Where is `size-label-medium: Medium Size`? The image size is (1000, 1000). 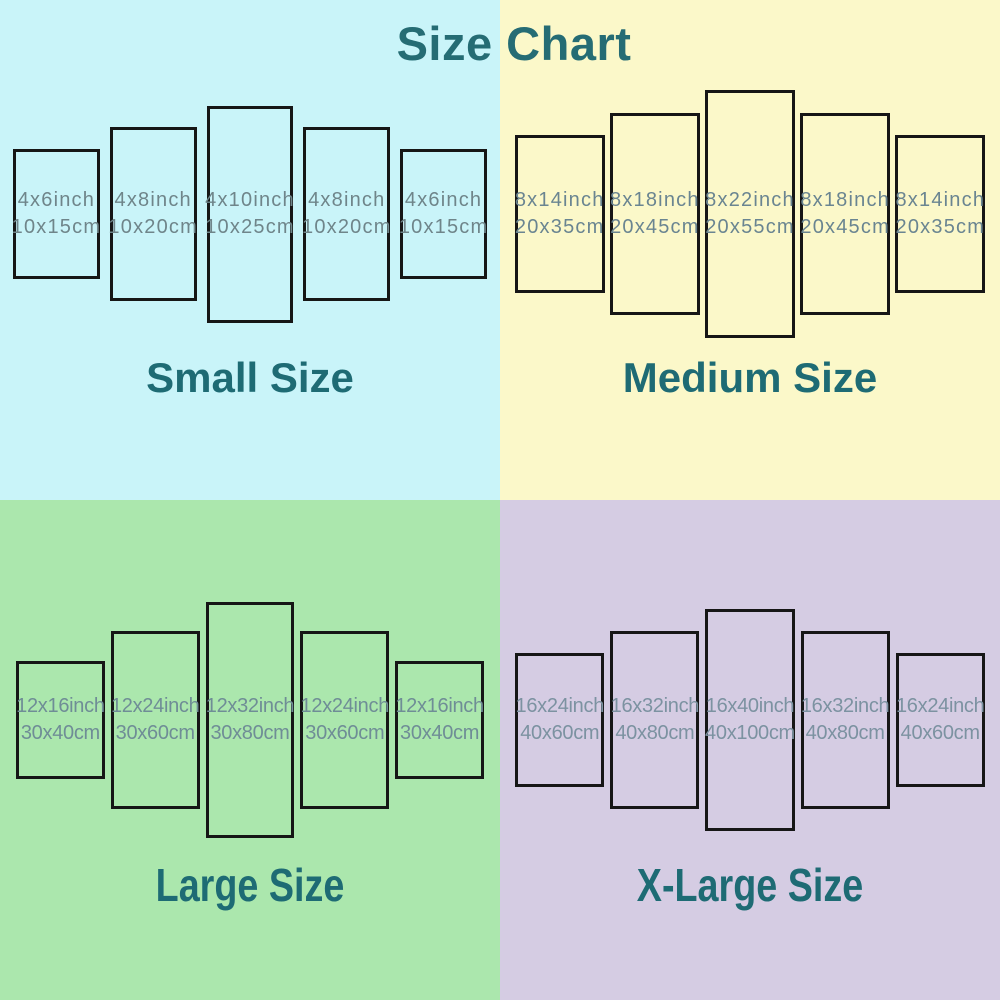
size-label-medium: Medium Size is located at coordinates (750, 377).